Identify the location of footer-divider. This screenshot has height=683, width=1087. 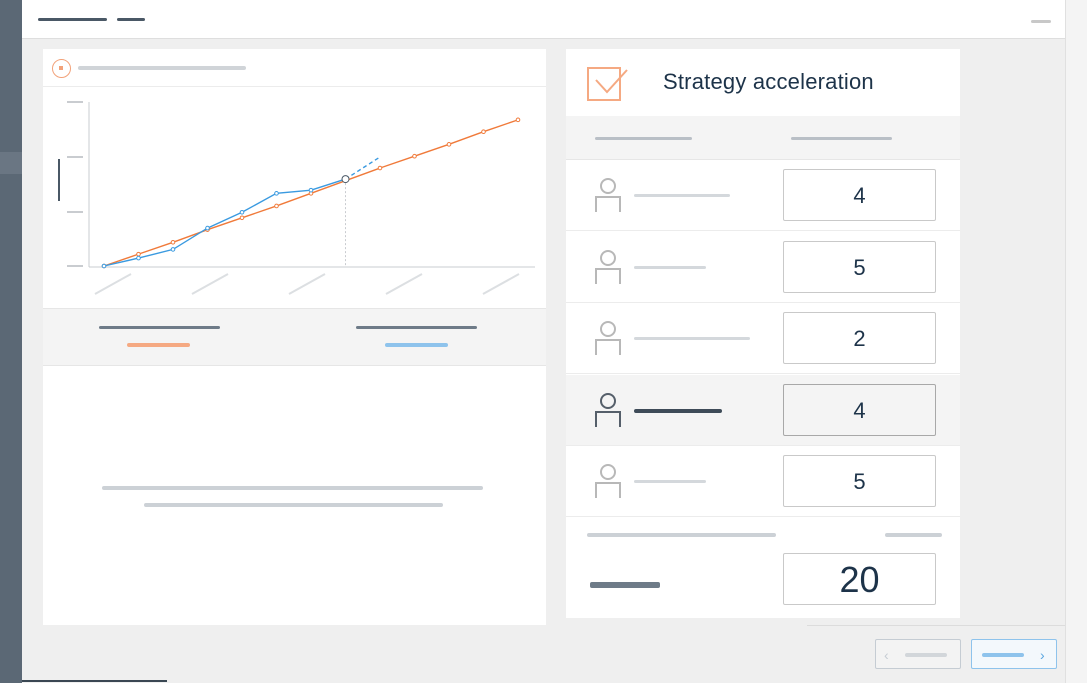
(936, 625).